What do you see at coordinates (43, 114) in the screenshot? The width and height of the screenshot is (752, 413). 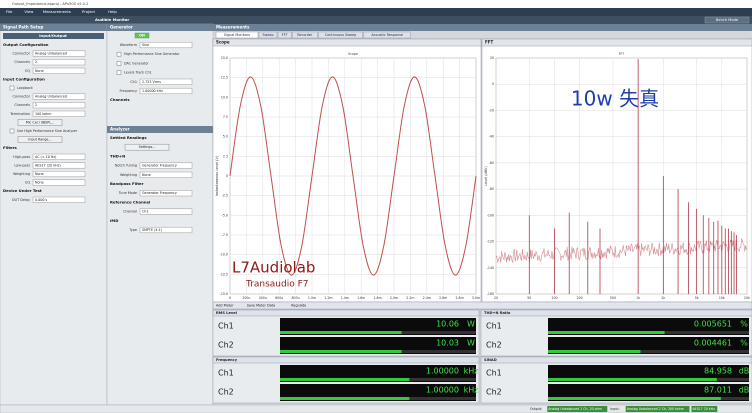 I see `field-value: 100 kohm` at bounding box center [43, 114].